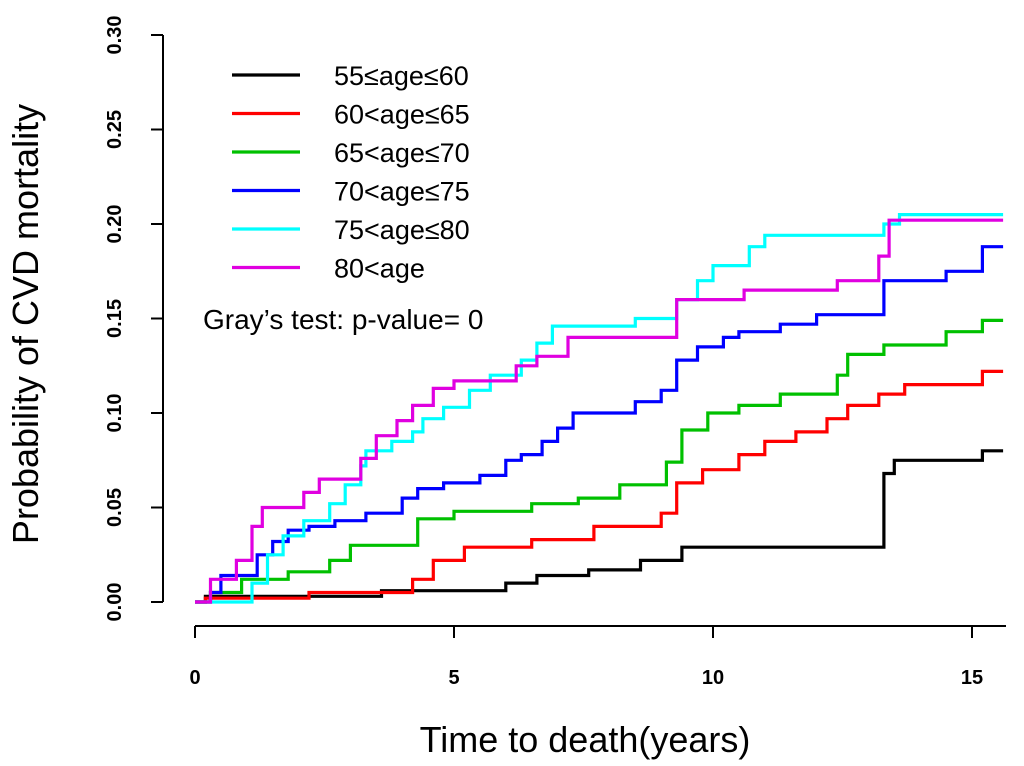  Describe the element at coordinates (401, 76) in the screenshot. I see `legend-label: 55≤age≤60` at that location.